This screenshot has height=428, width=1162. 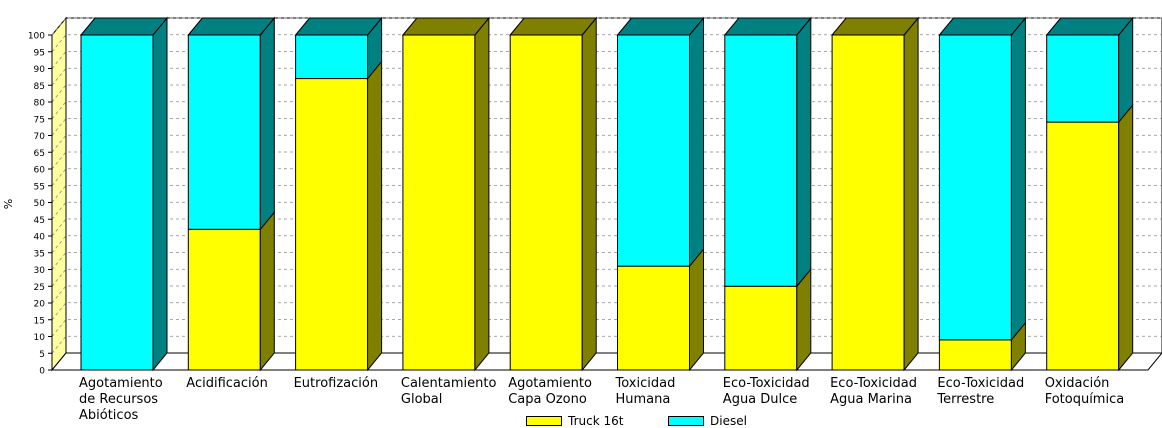 What do you see at coordinates (550, 391) in the screenshot?
I see `x-tick-label: Agotamiento Capa Ozono` at bounding box center [550, 391].